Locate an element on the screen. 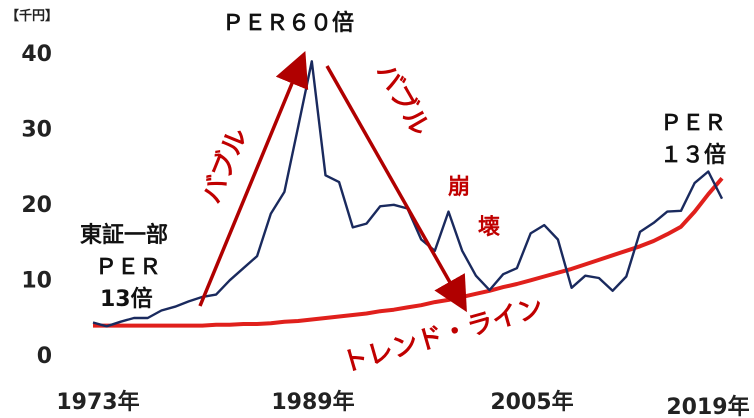 The width and height of the screenshot is (754, 418). collapse-arrow is located at coordinates (396, 189).